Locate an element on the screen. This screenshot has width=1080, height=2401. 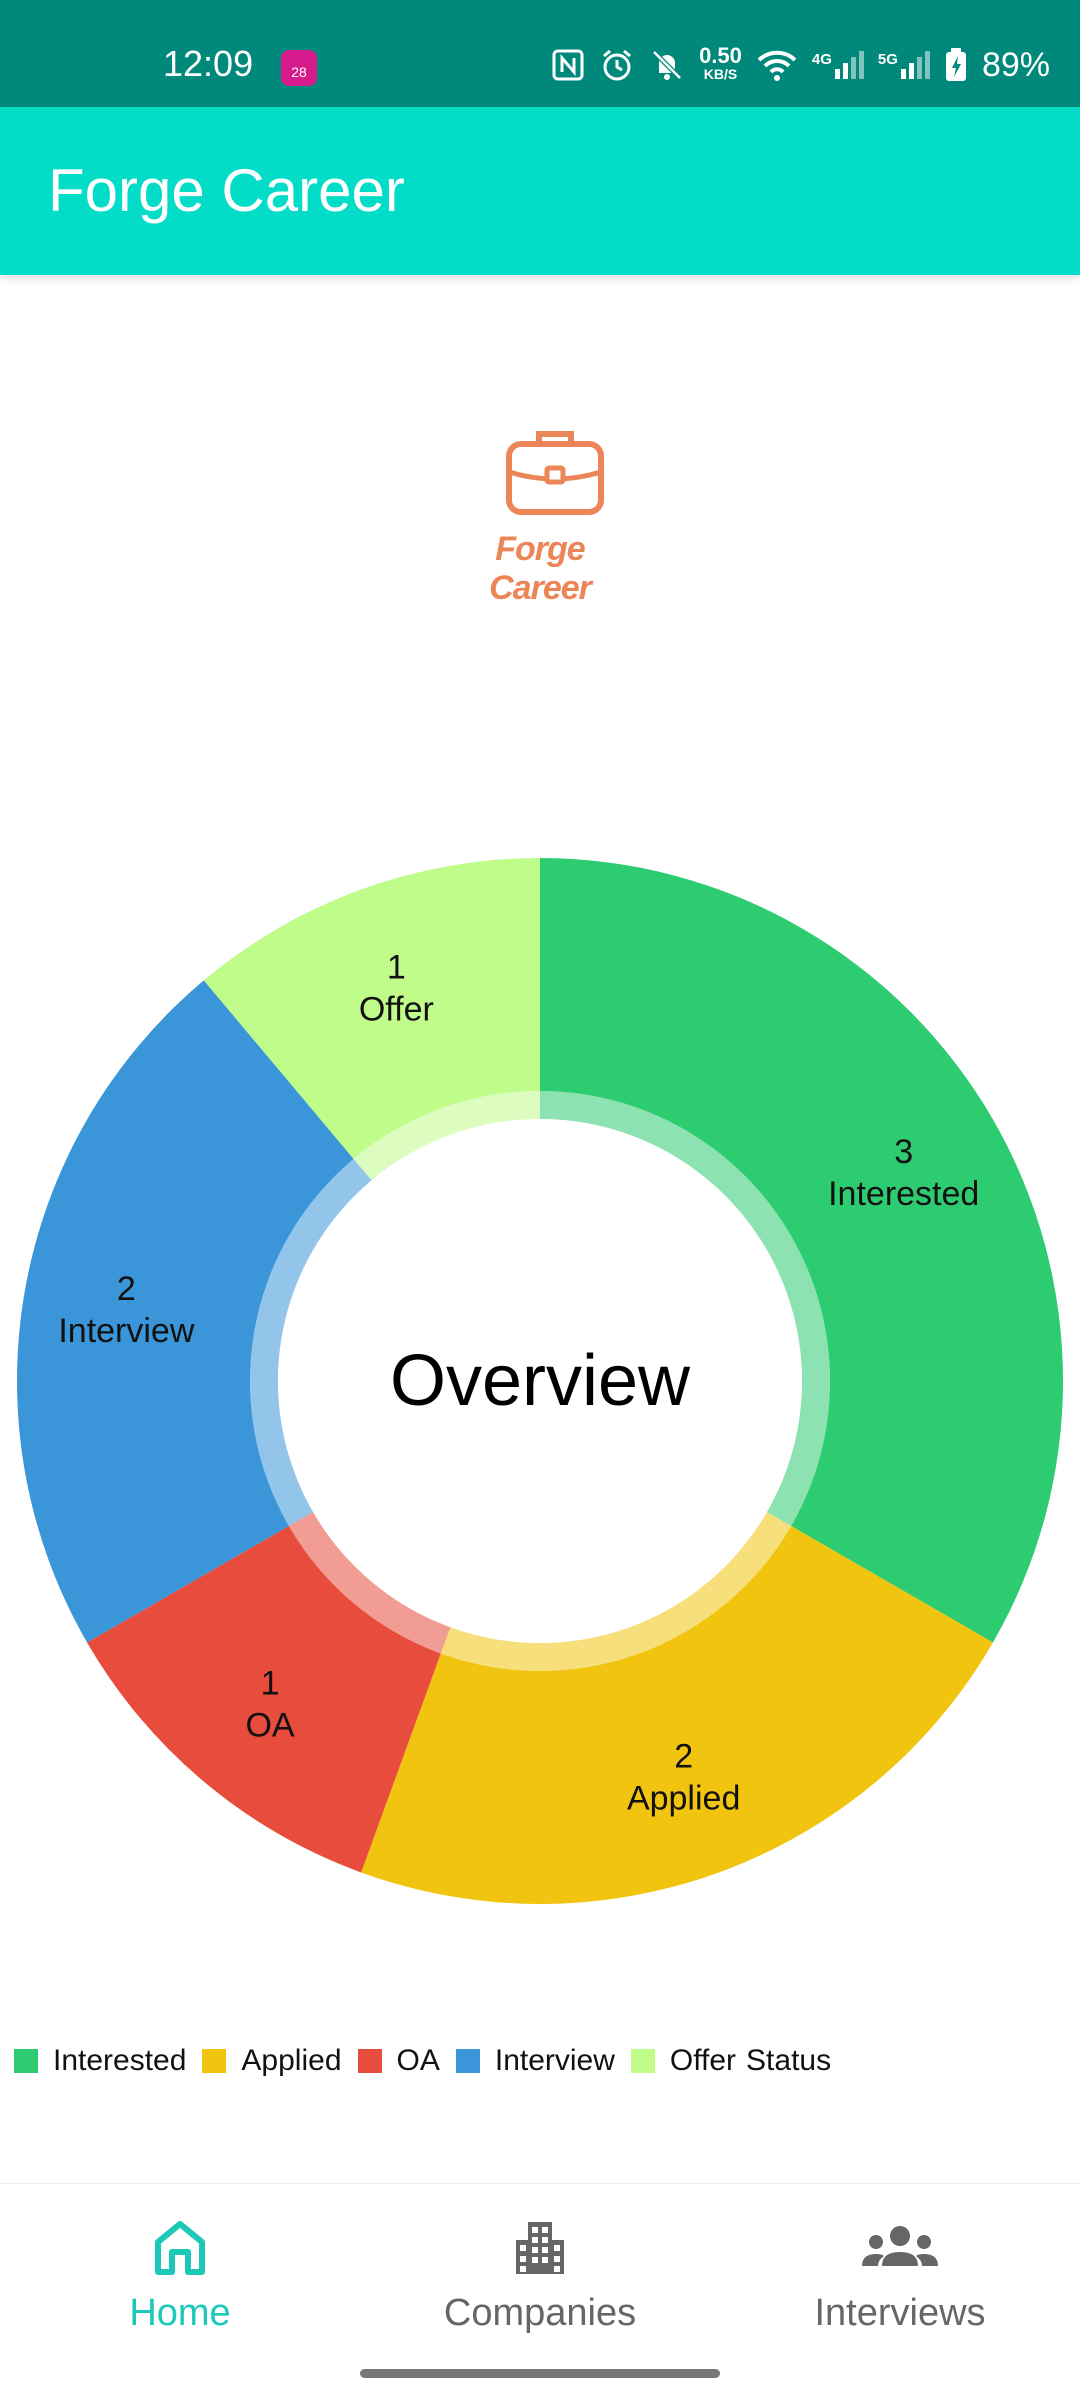
donut-hole is located at coordinates (540, 1381).